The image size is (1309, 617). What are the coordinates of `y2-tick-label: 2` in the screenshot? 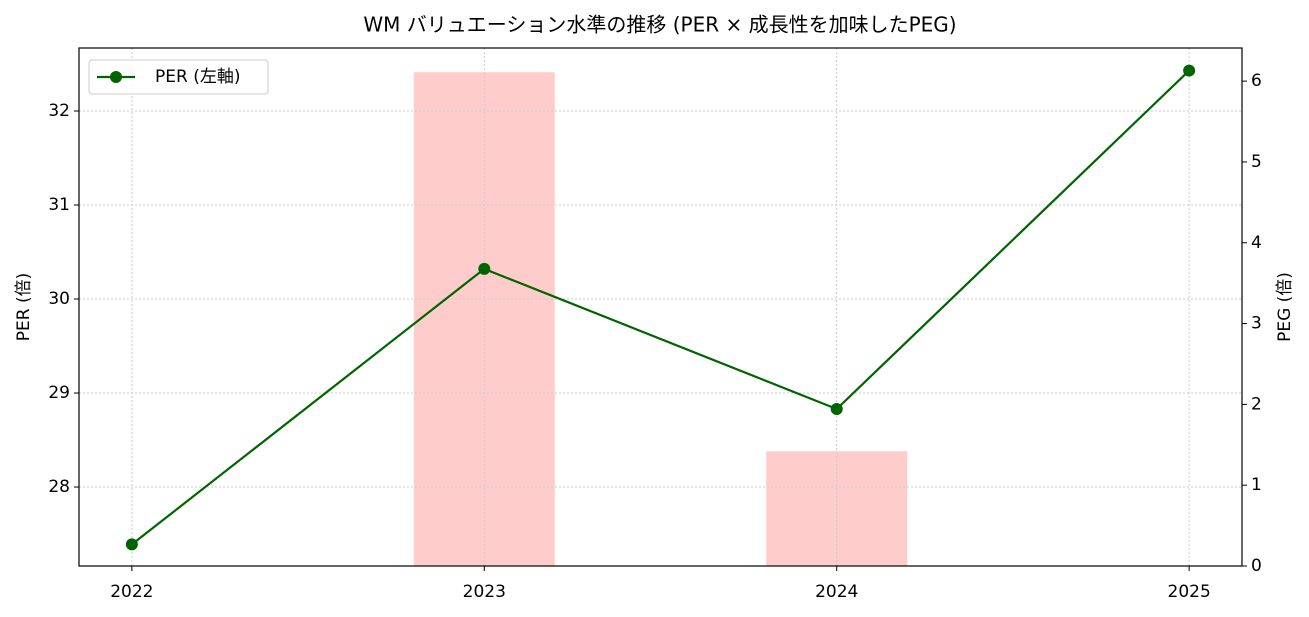 It's located at (1256, 404).